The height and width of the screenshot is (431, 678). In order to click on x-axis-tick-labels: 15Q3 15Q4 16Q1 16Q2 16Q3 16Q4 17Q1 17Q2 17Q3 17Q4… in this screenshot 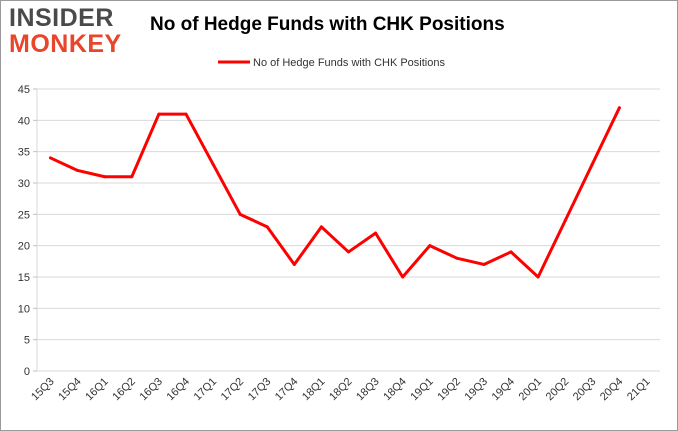, I will do `click(340, 390)`.